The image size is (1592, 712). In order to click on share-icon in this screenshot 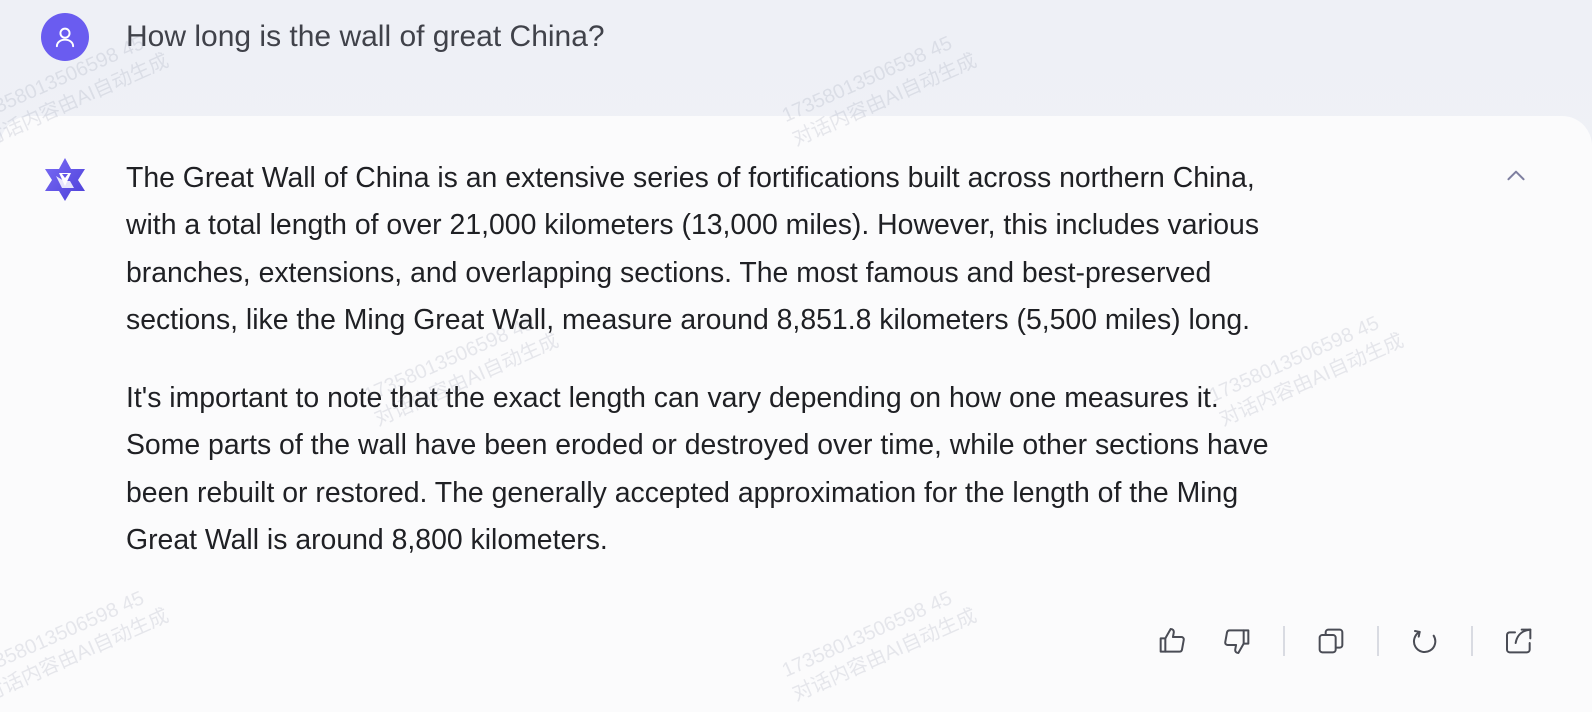, I will do `click(1519, 641)`.